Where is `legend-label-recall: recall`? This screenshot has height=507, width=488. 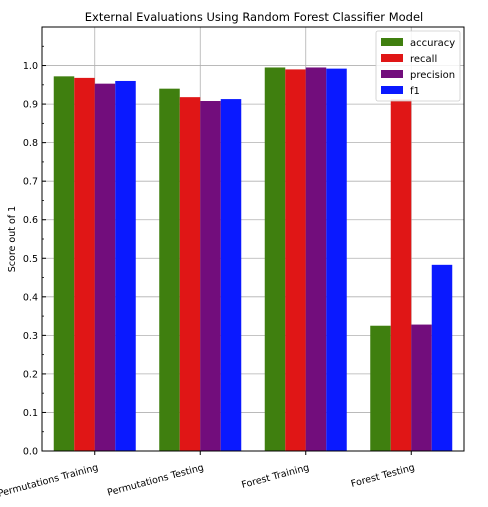
legend-label-recall: recall is located at coordinates (423, 59).